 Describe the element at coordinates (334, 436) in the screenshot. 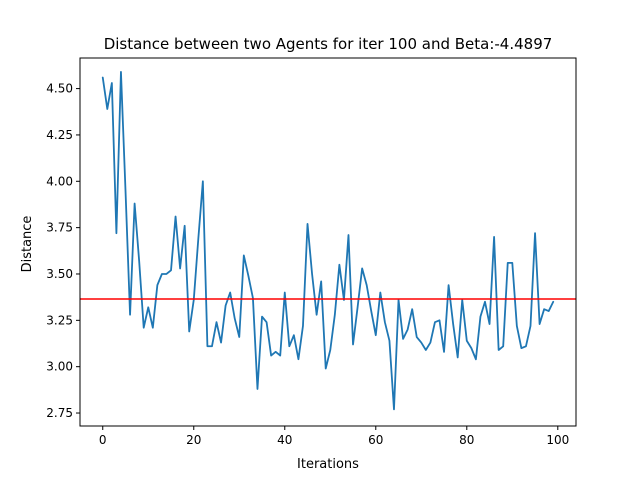

I see `x-axis-ticks: 0 20 40 60 80 100` at that location.